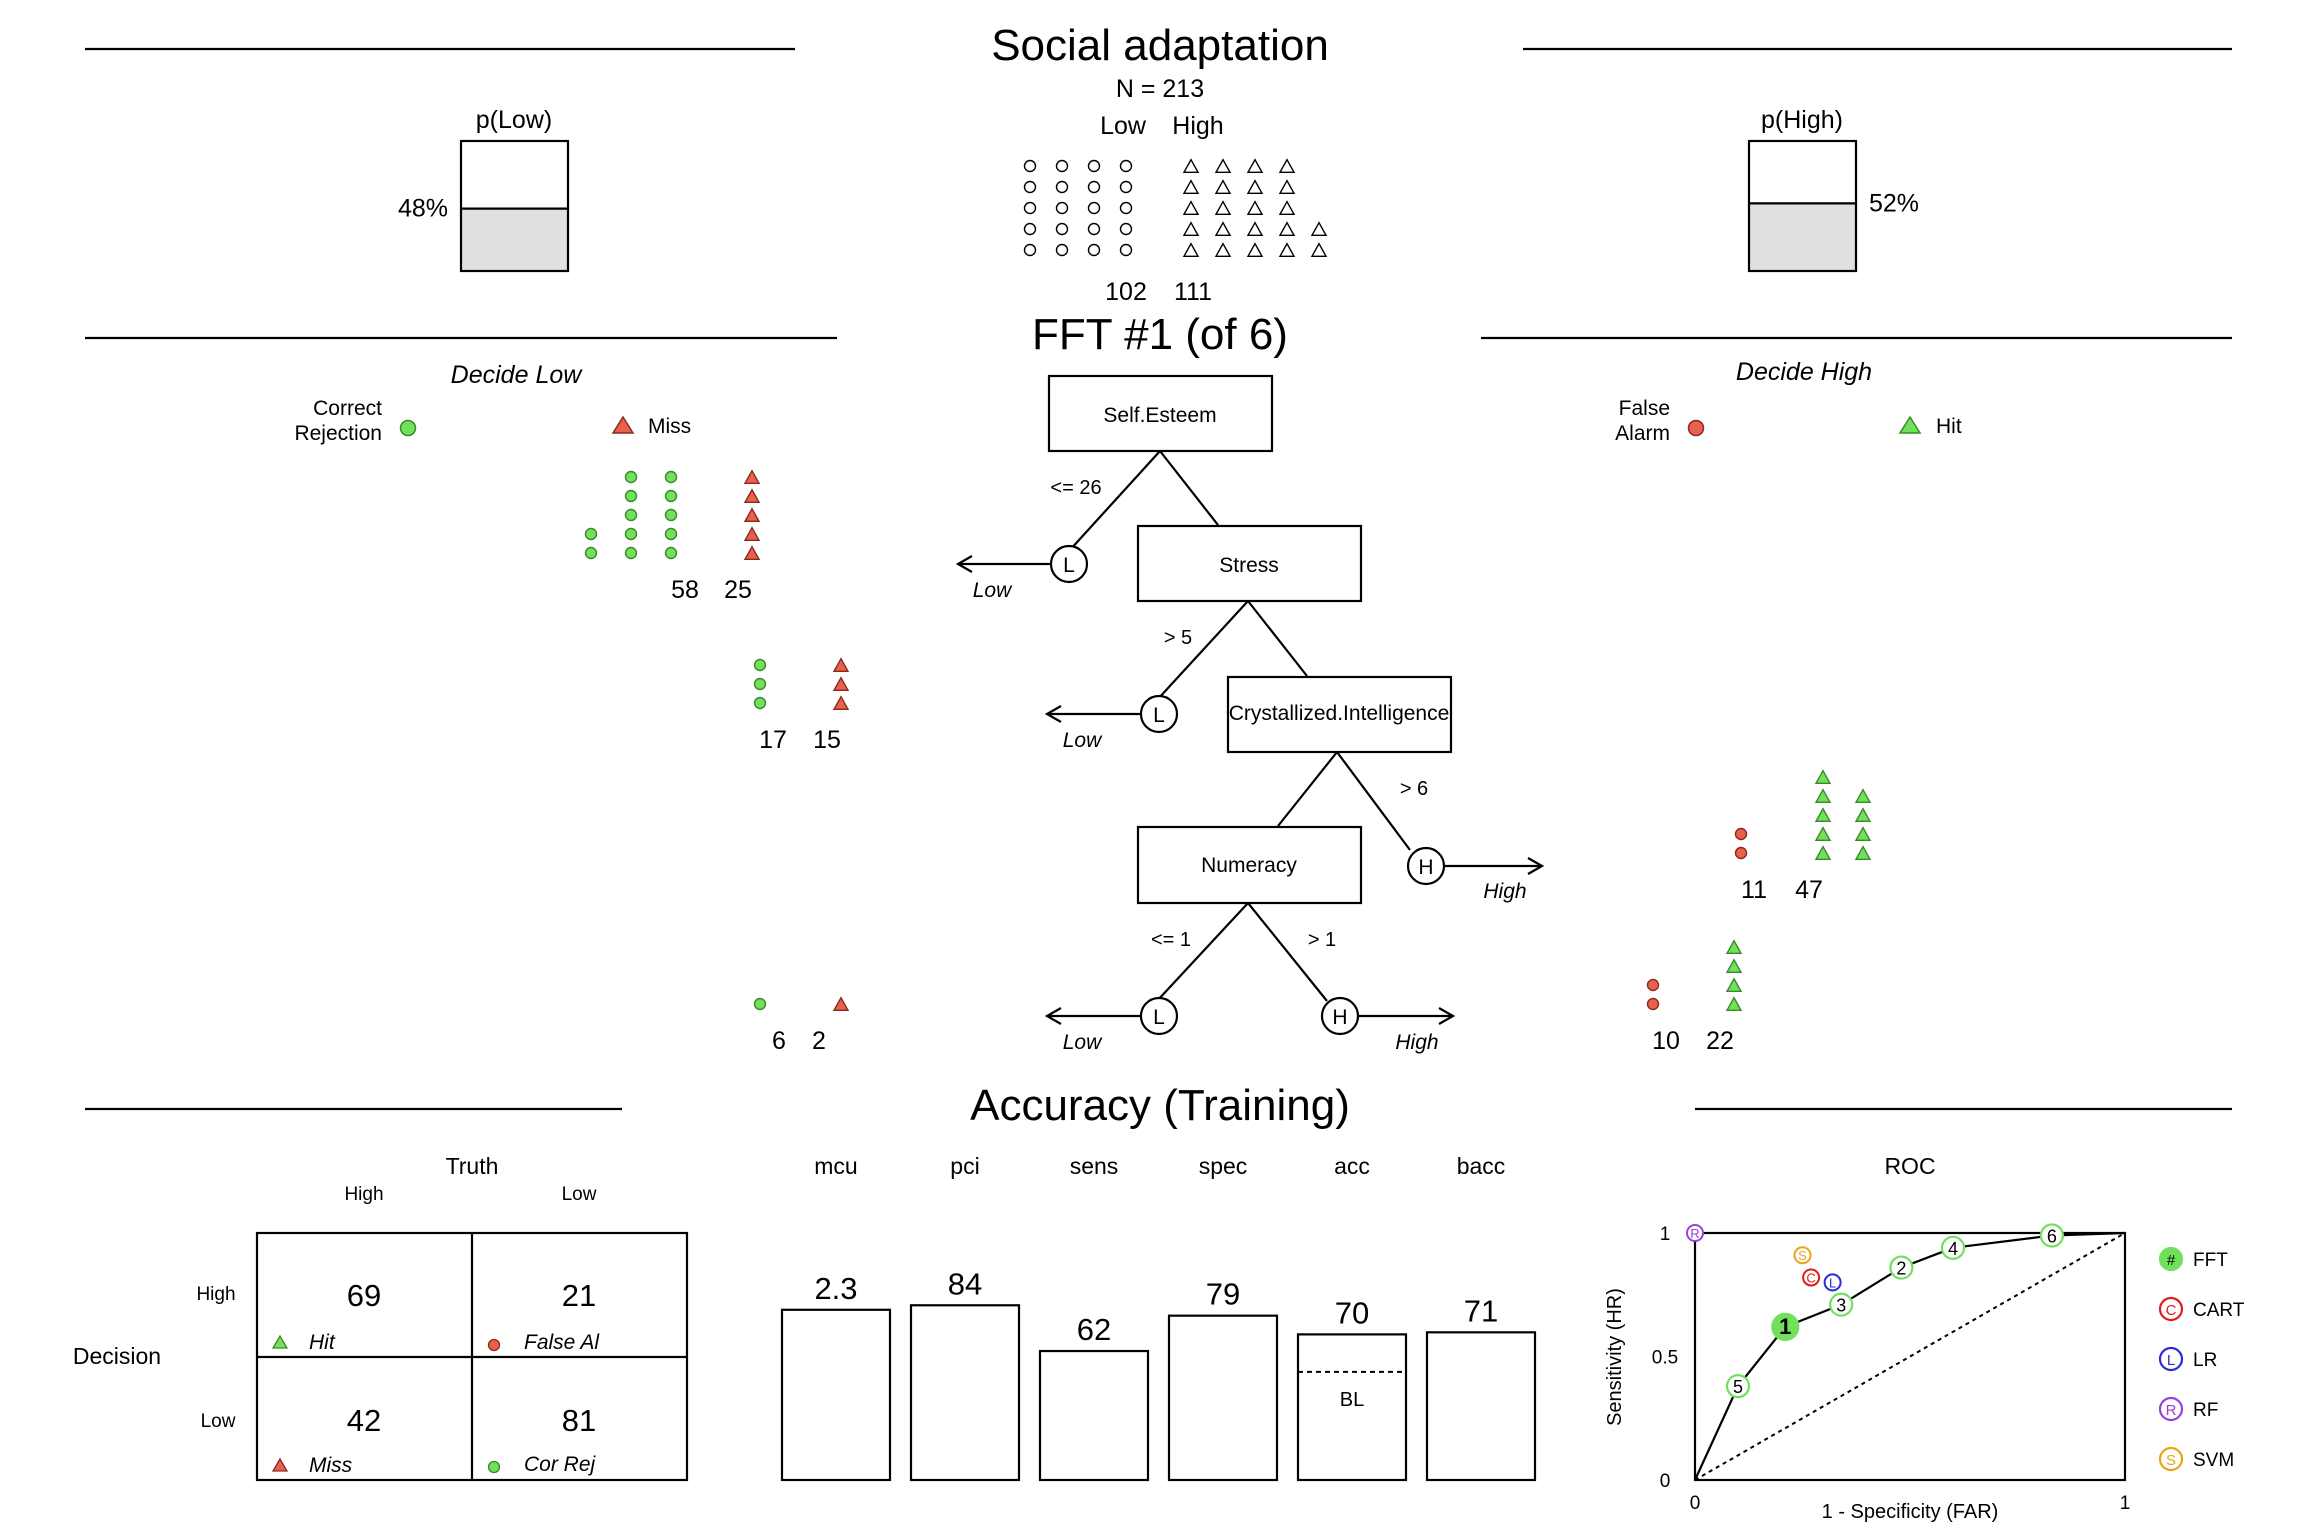 The width and height of the screenshot is (2304, 1536). Describe the element at coordinates (562, 1342) in the screenshot. I see `cell-fa-label: False Al` at that location.